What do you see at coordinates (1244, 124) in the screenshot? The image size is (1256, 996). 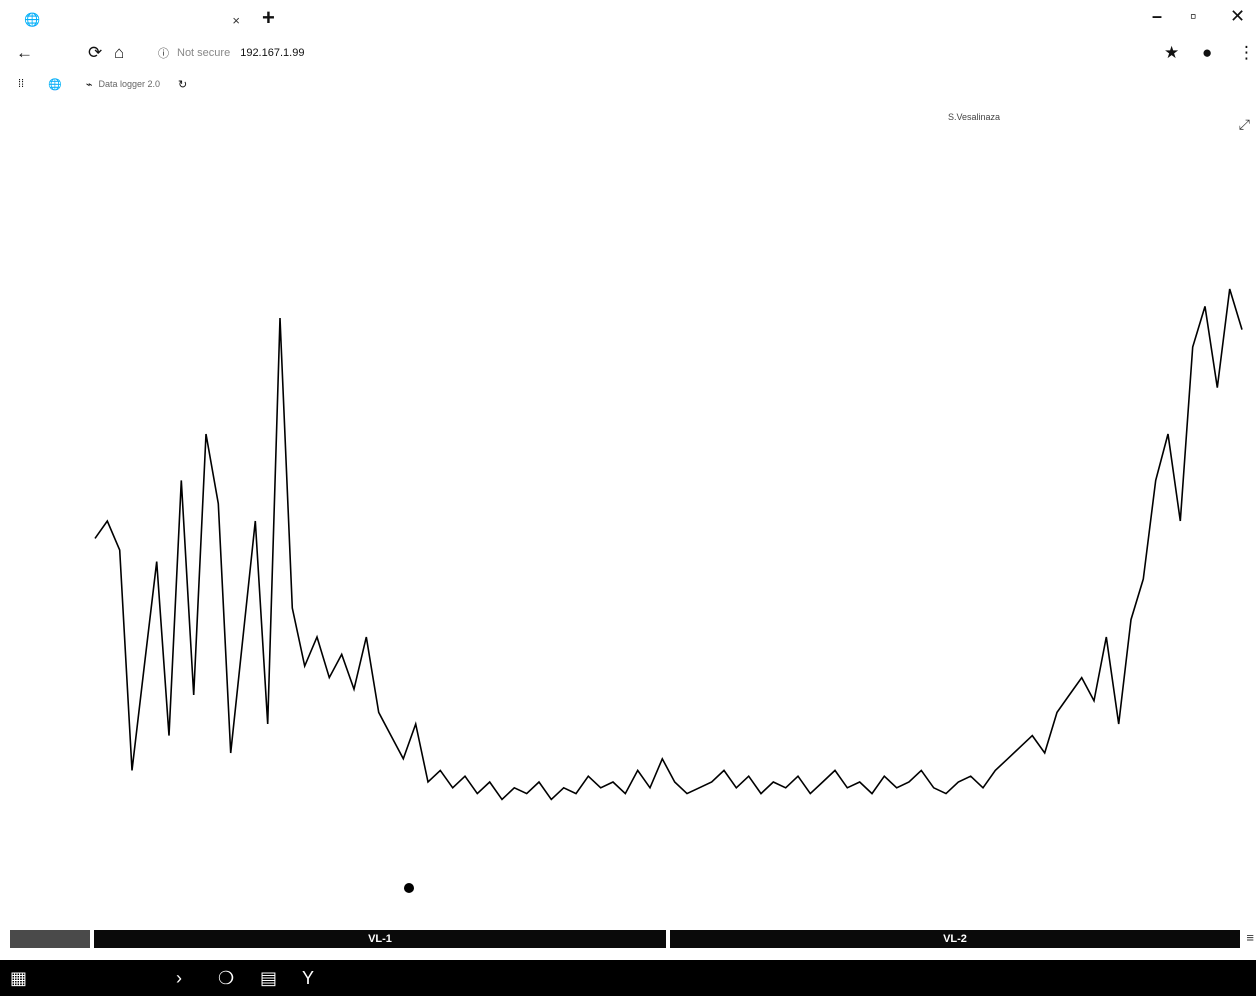 I see `expand-icon: ⤢` at bounding box center [1244, 124].